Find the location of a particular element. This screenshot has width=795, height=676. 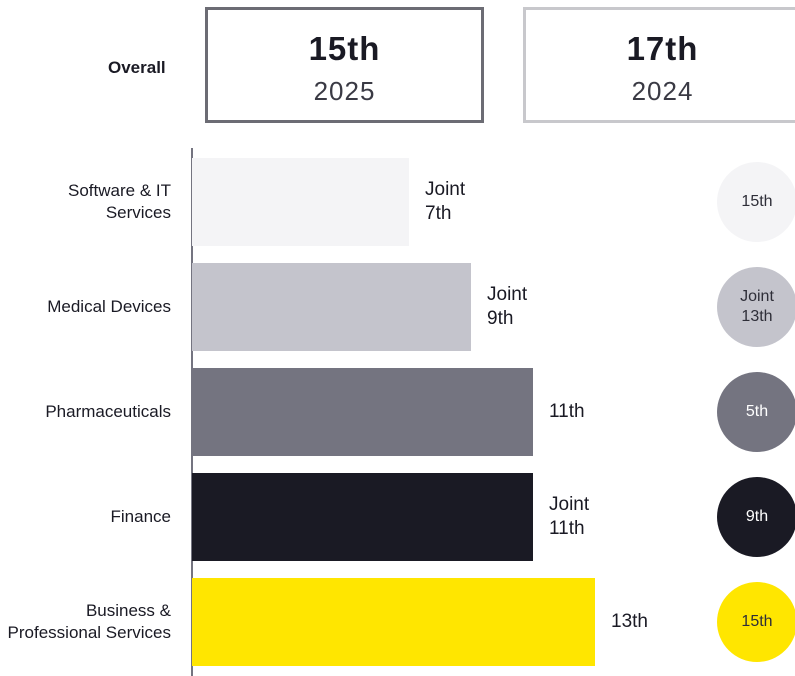

overall-label: Overall is located at coordinates (137, 67).